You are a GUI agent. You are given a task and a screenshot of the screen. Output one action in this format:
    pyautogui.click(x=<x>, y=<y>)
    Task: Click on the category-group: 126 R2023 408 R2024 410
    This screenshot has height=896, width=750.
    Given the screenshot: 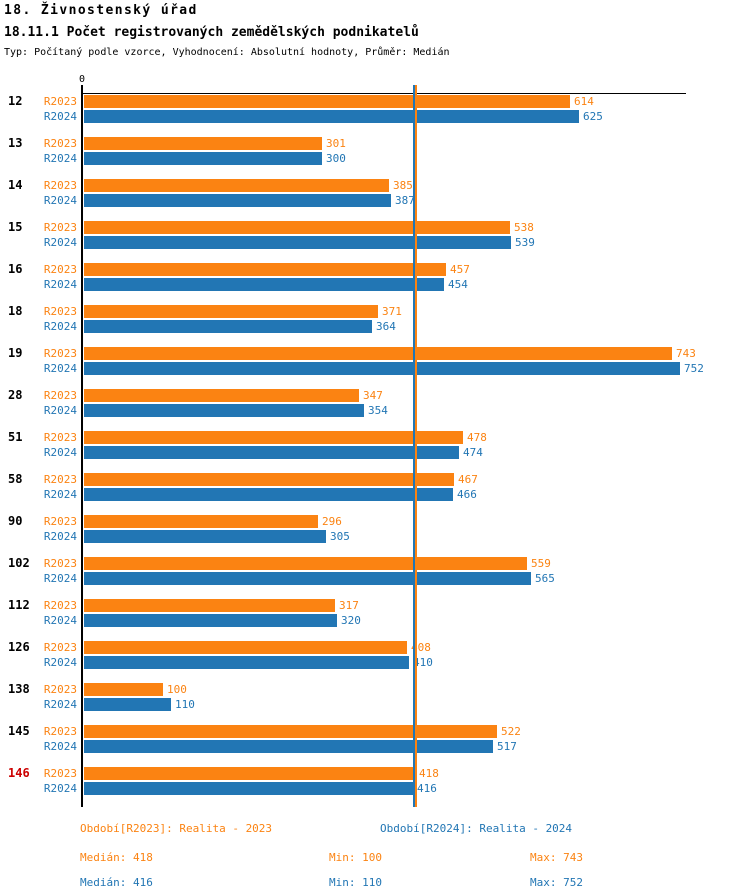 What is the action you would take?
    pyautogui.click(x=375, y=655)
    